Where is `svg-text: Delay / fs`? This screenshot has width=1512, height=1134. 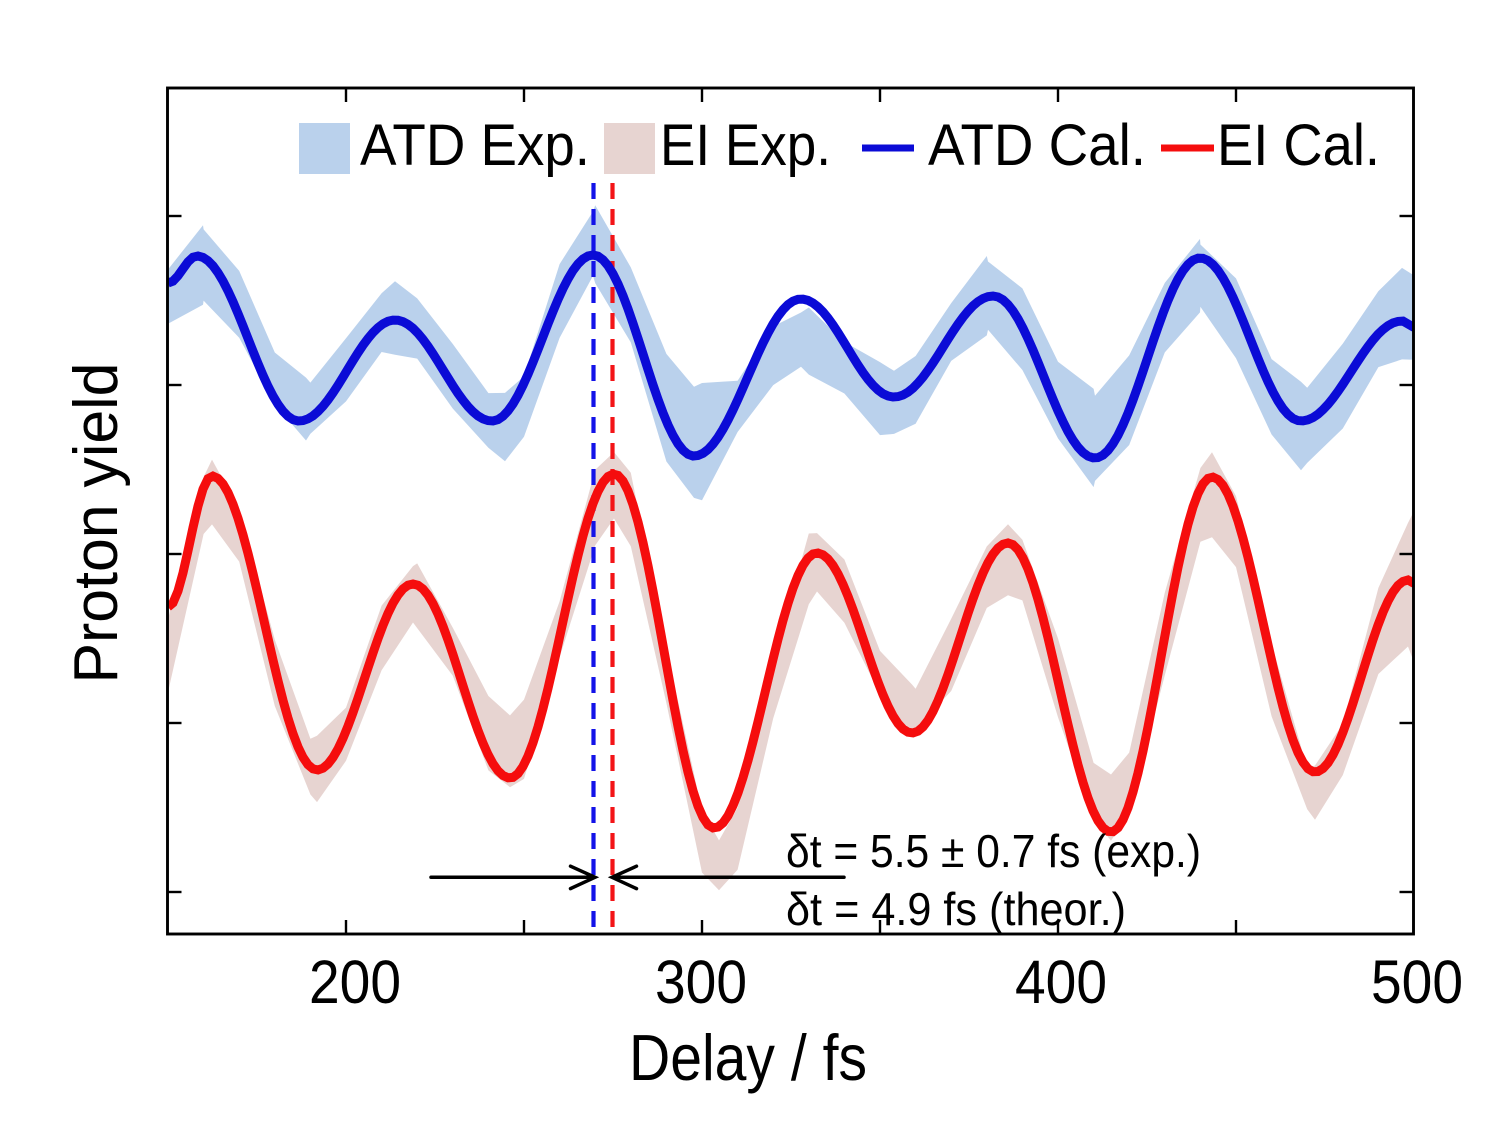 svg-text: Delay / fs is located at coordinates (748, 1057).